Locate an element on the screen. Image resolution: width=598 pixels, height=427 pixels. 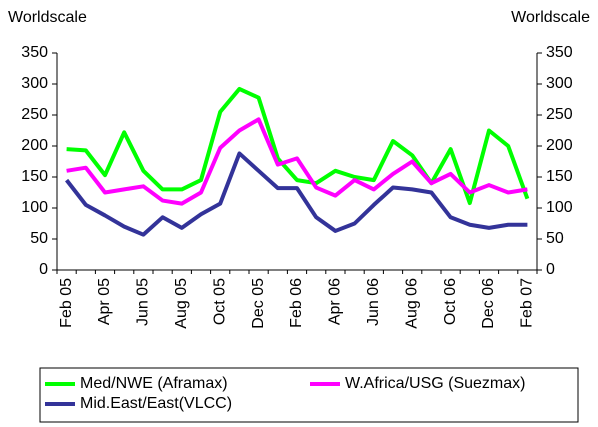
x-tick-label: Oct 06 is located at coordinates (450, 301).